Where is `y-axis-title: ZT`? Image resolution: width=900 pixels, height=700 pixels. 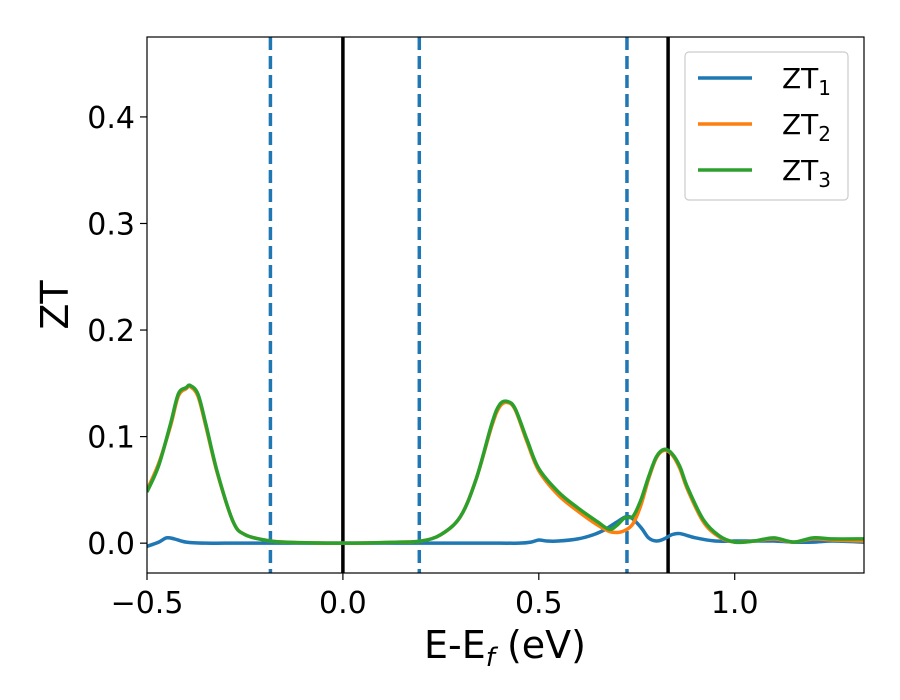
y-axis-title: ZT is located at coordinates (55, 305).